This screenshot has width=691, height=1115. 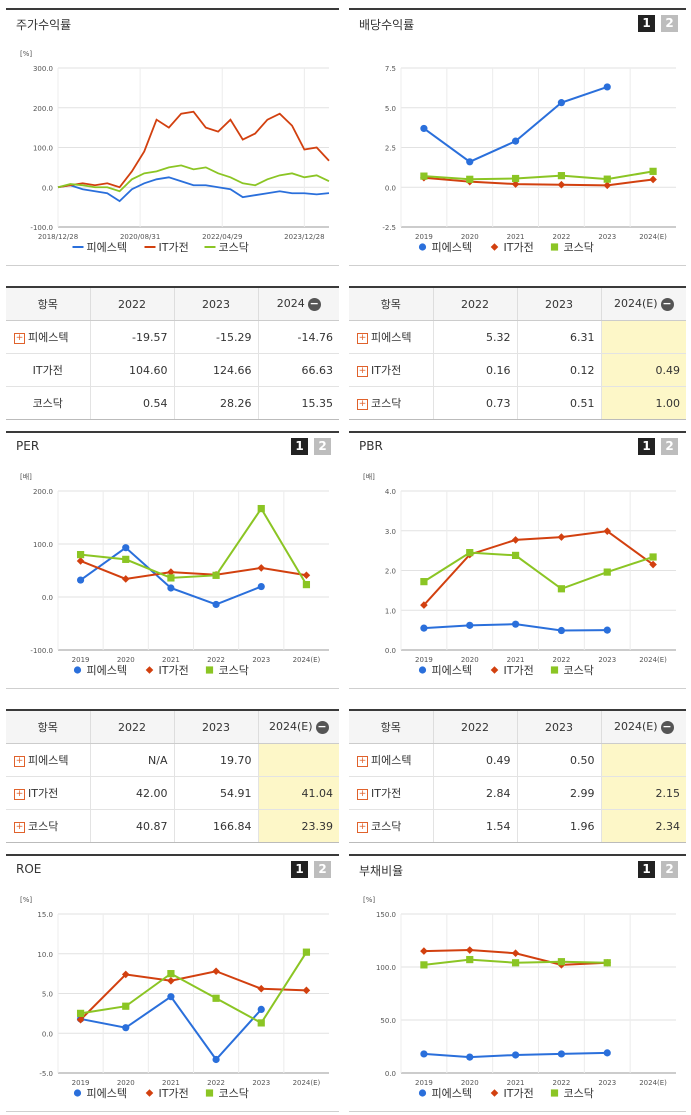 What do you see at coordinates (474, 727) in the screenshot?
I see `col-header: 2022` at bounding box center [474, 727].